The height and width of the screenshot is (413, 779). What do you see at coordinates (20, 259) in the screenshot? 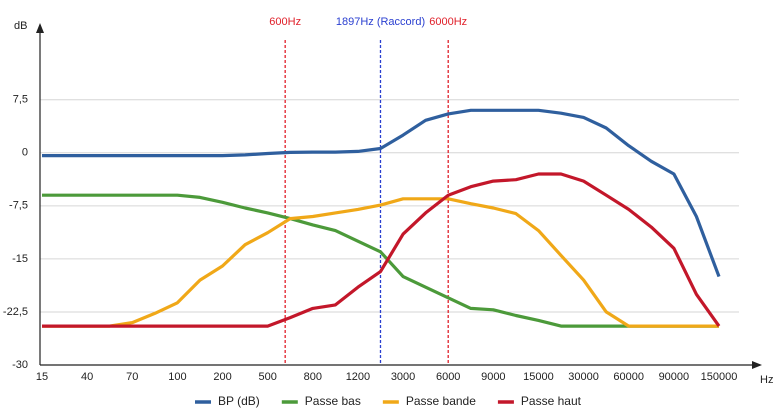
I see `y-tick-label: -15` at bounding box center [20, 259].